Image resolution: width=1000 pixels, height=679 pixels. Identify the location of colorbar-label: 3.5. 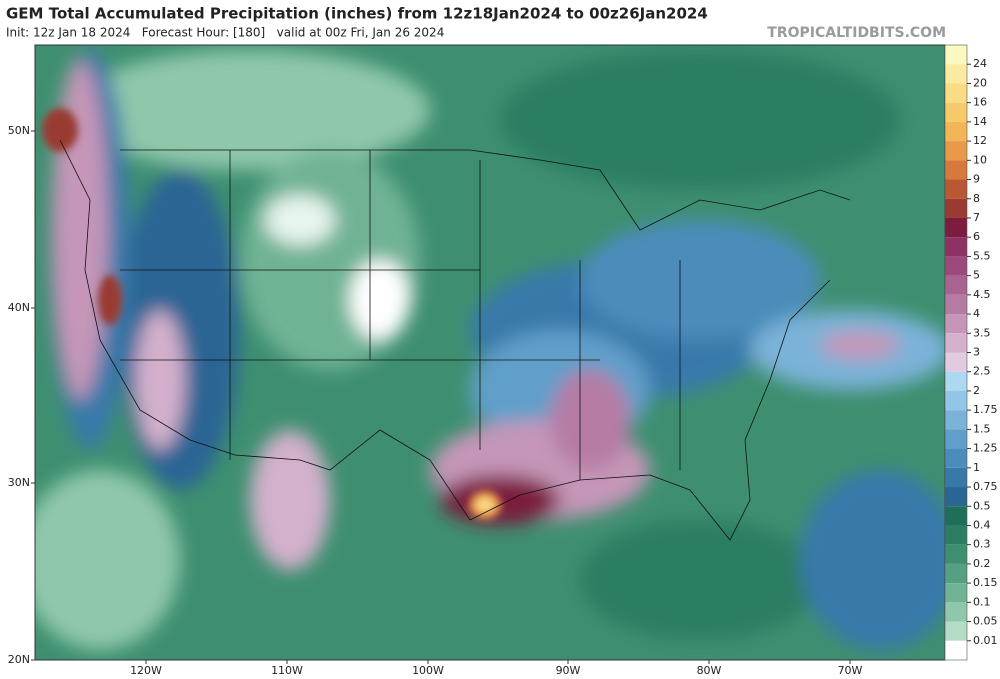
(982, 332).